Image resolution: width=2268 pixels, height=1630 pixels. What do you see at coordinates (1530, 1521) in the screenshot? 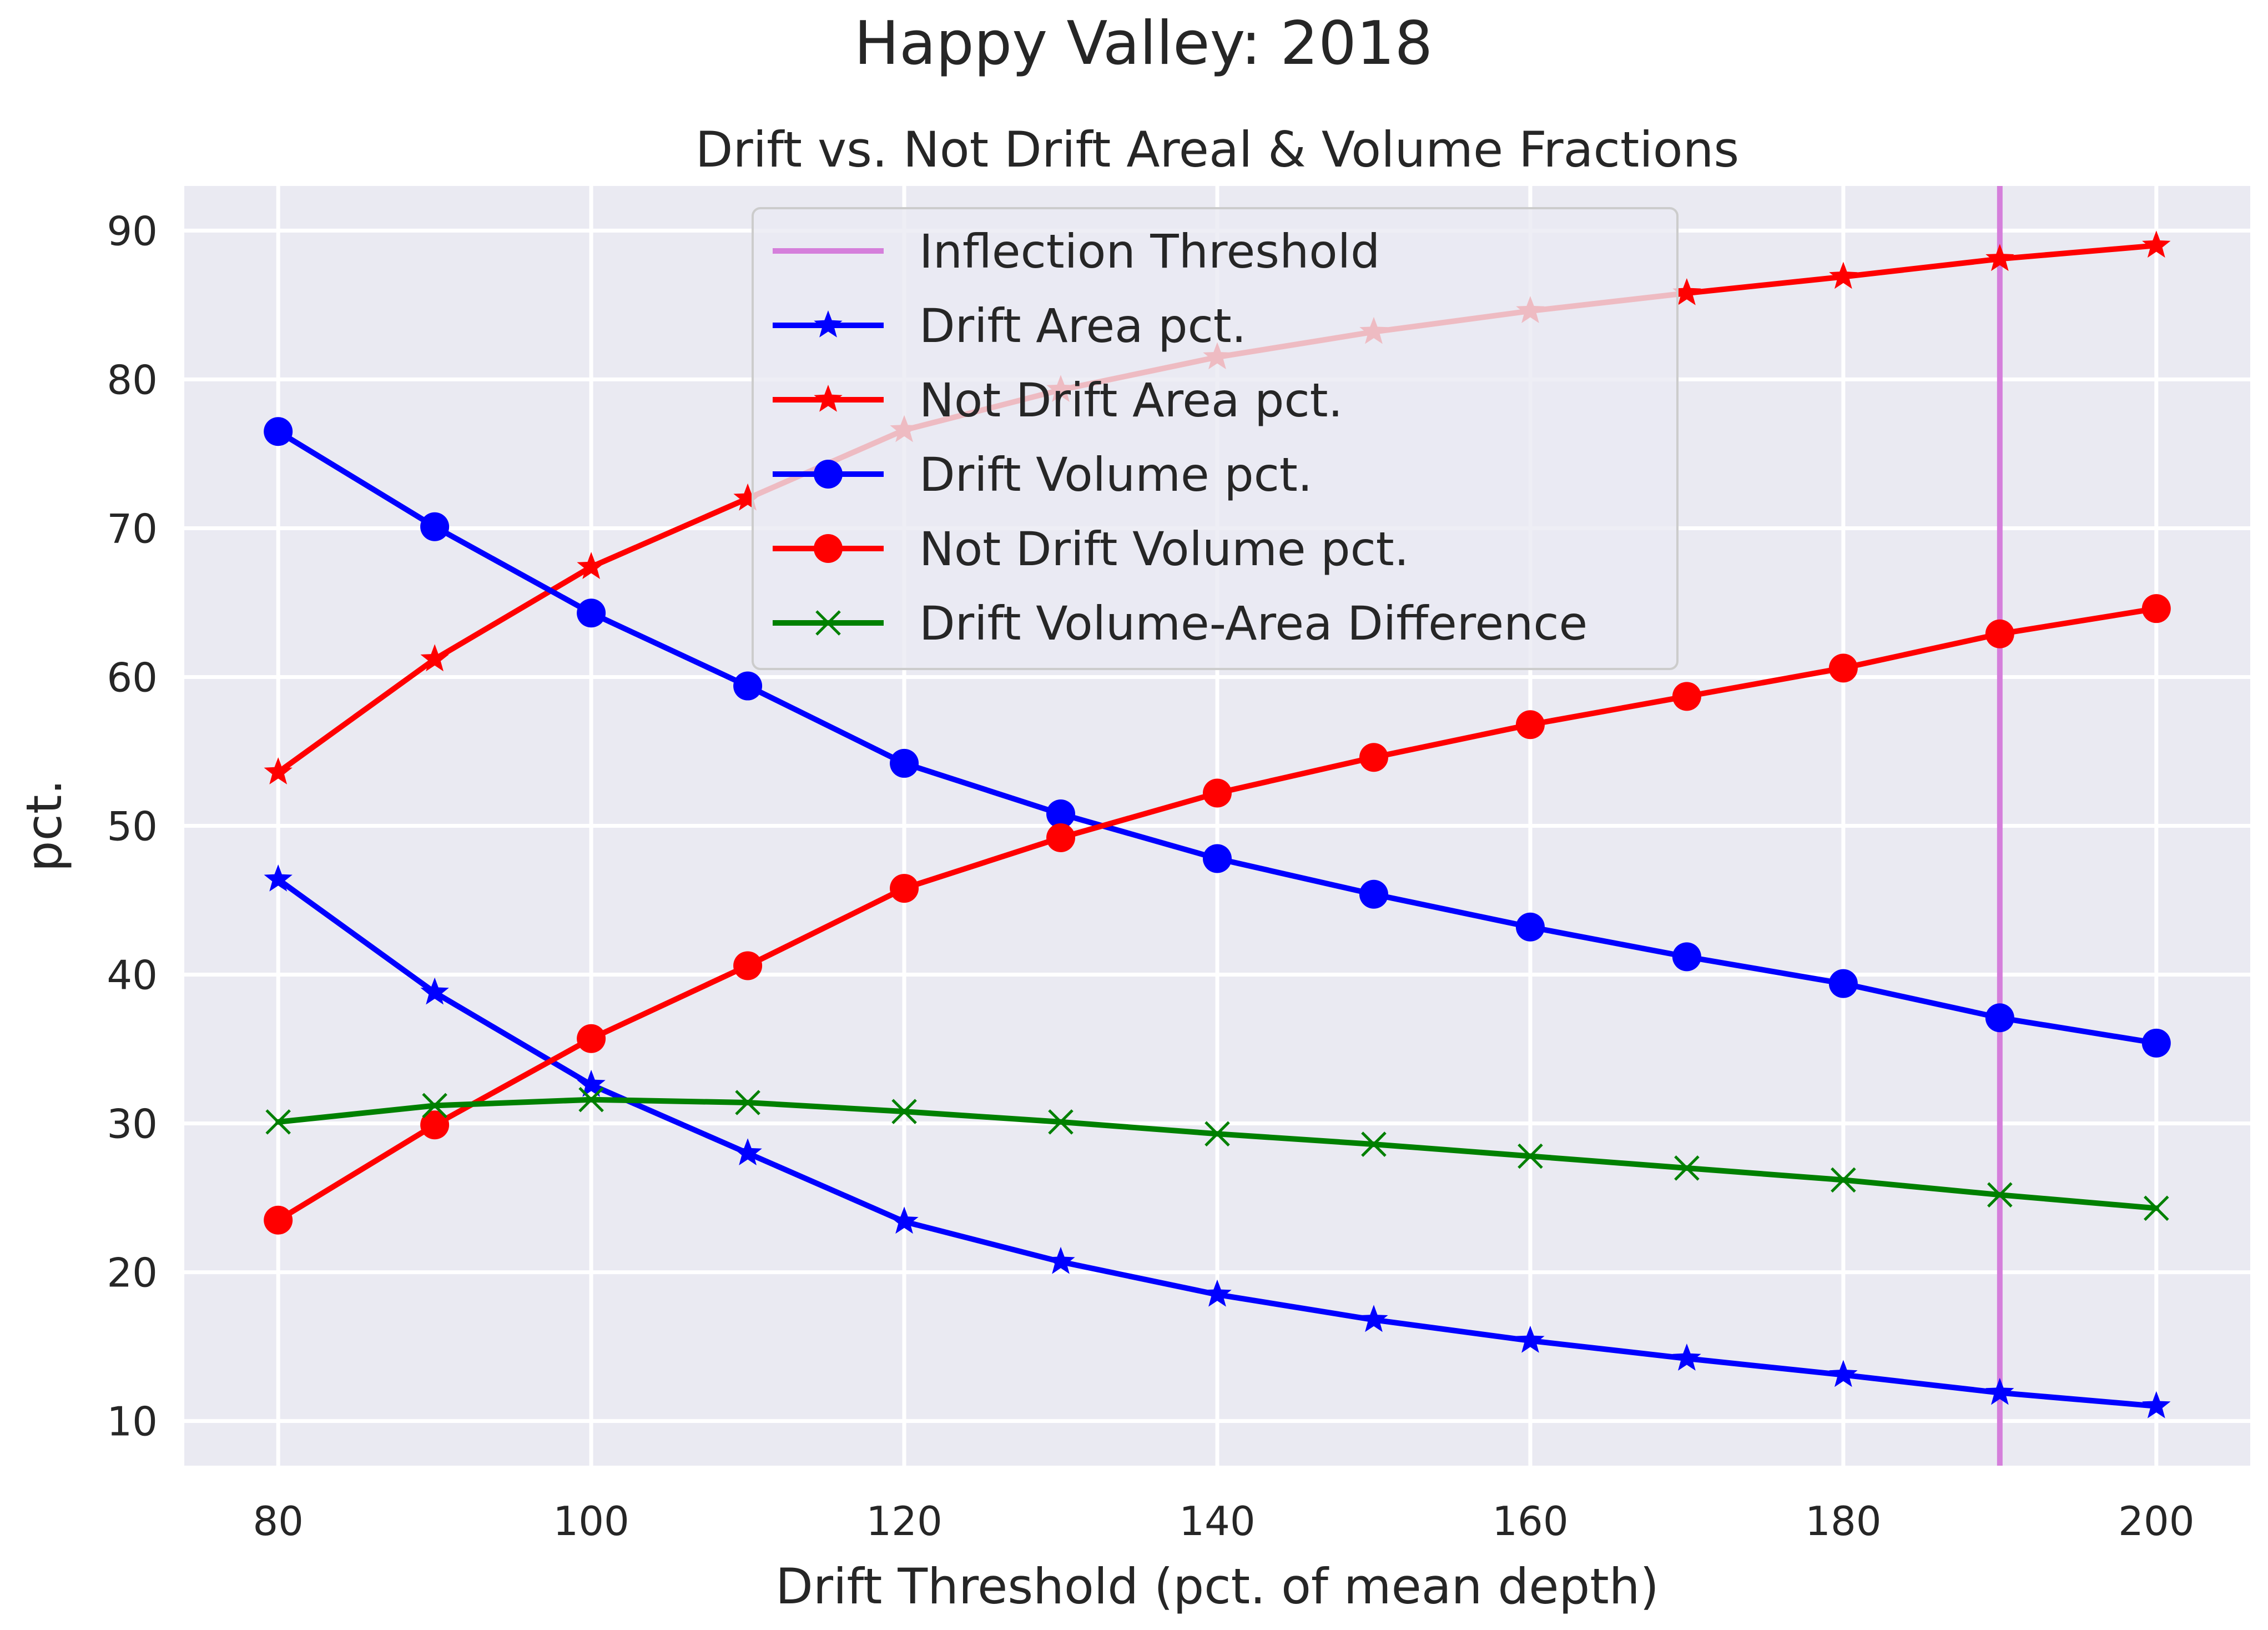
I see `x-tick-label: 160` at bounding box center [1530, 1521].